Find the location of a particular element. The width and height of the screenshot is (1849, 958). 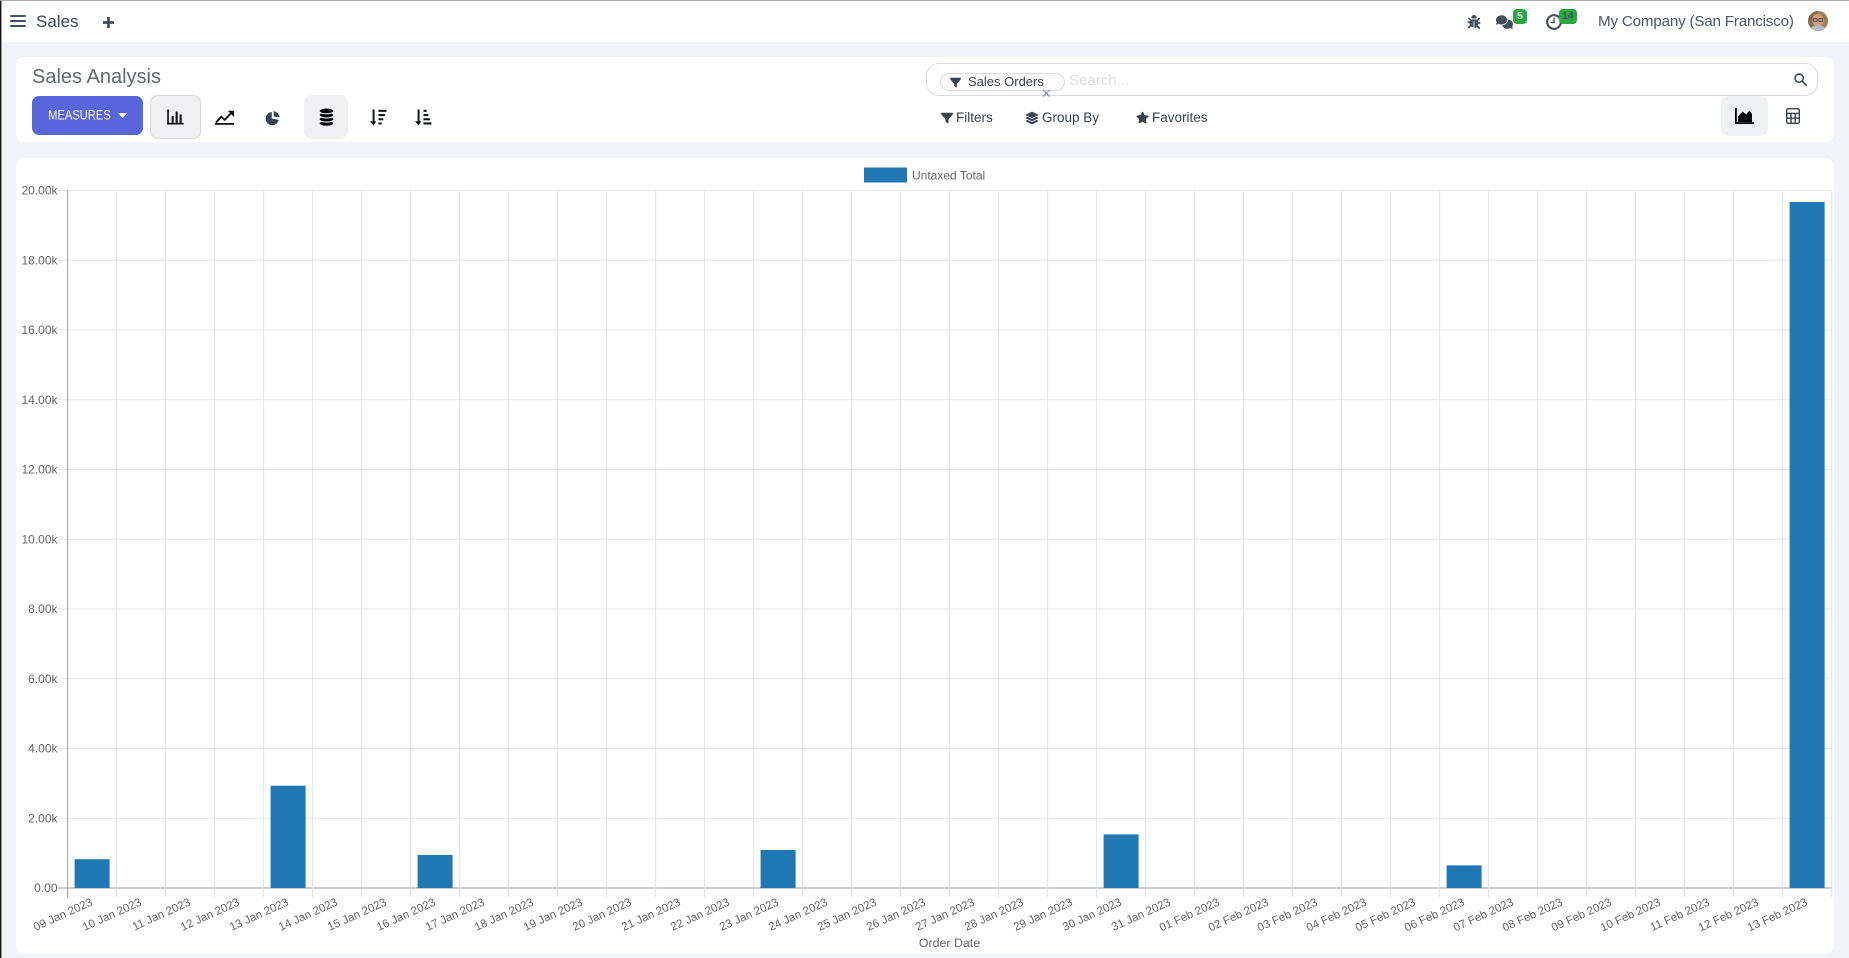

svg-text: 0.00 is located at coordinates (46, 888).